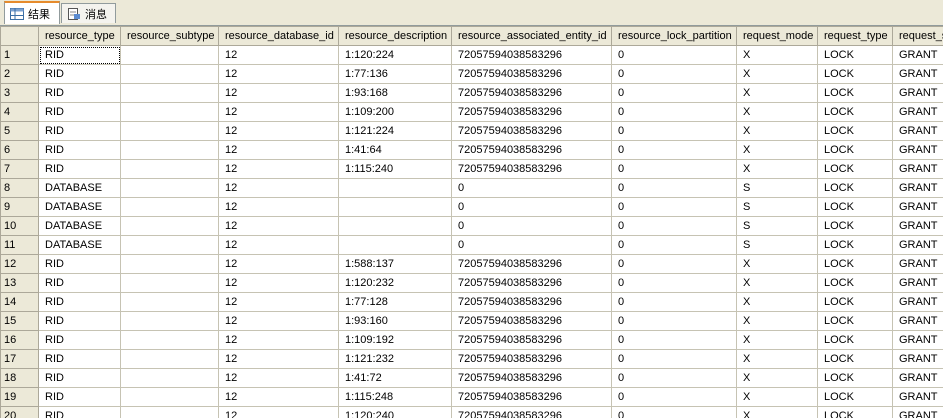  I want to click on row-number: 6, so click(19, 150).